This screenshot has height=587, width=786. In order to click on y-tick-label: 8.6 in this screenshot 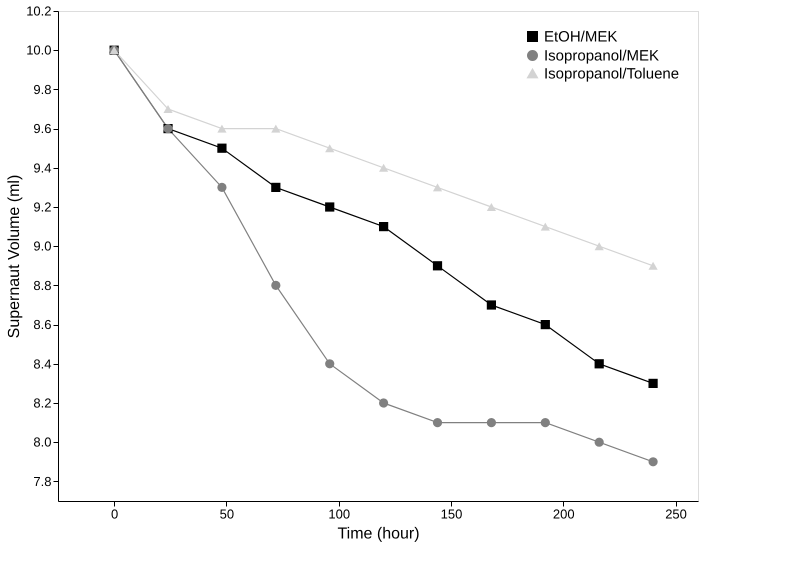, I will do `click(42, 324)`.